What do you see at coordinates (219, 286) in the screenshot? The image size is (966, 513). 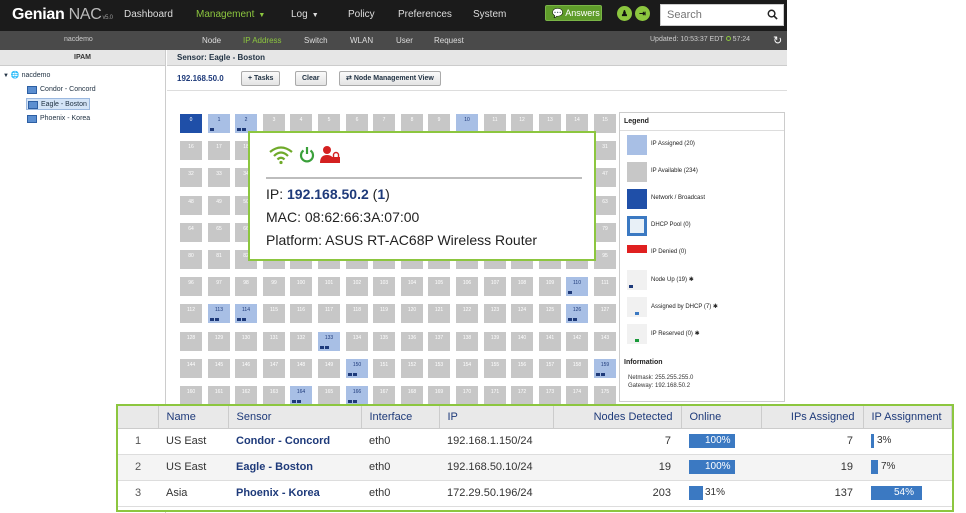 I see `ip-cell: 97` at bounding box center [219, 286].